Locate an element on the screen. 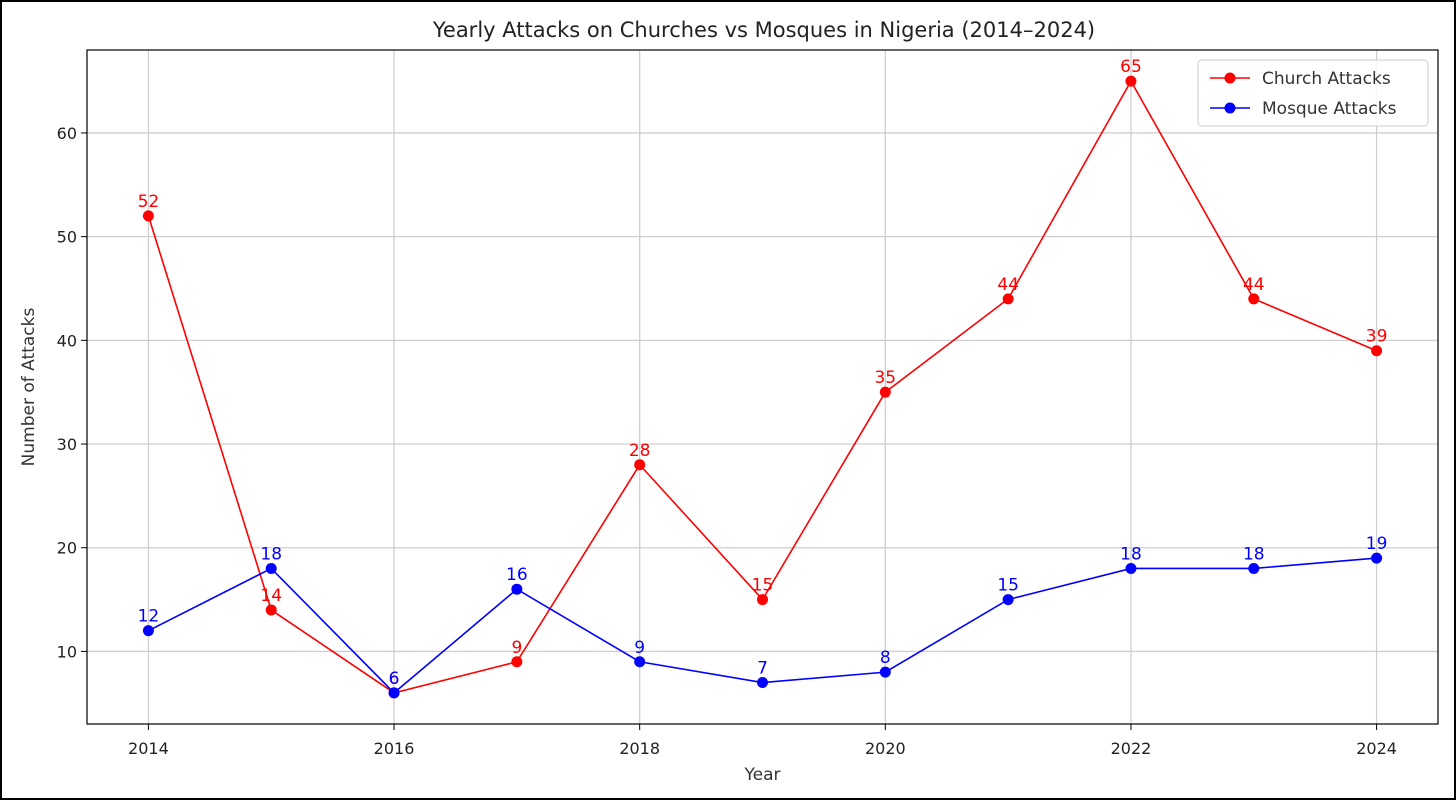 This screenshot has width=1456, height=800. y-tick-label: 20 is located at coordinates (67, 548).